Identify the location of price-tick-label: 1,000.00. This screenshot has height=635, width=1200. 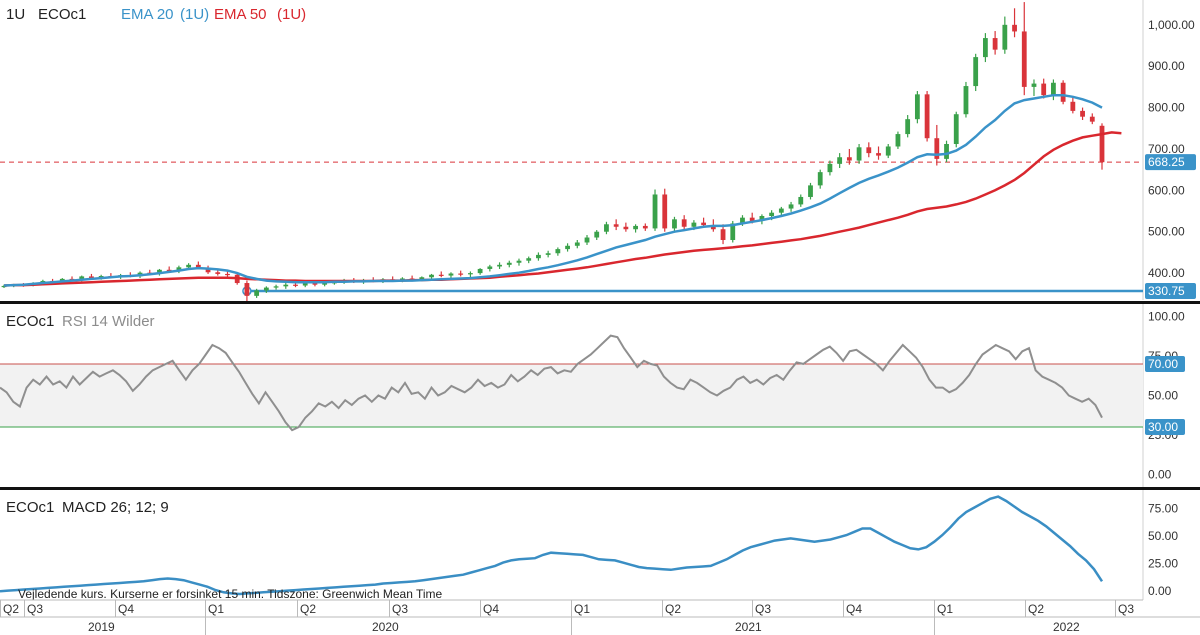
(1171, 25).